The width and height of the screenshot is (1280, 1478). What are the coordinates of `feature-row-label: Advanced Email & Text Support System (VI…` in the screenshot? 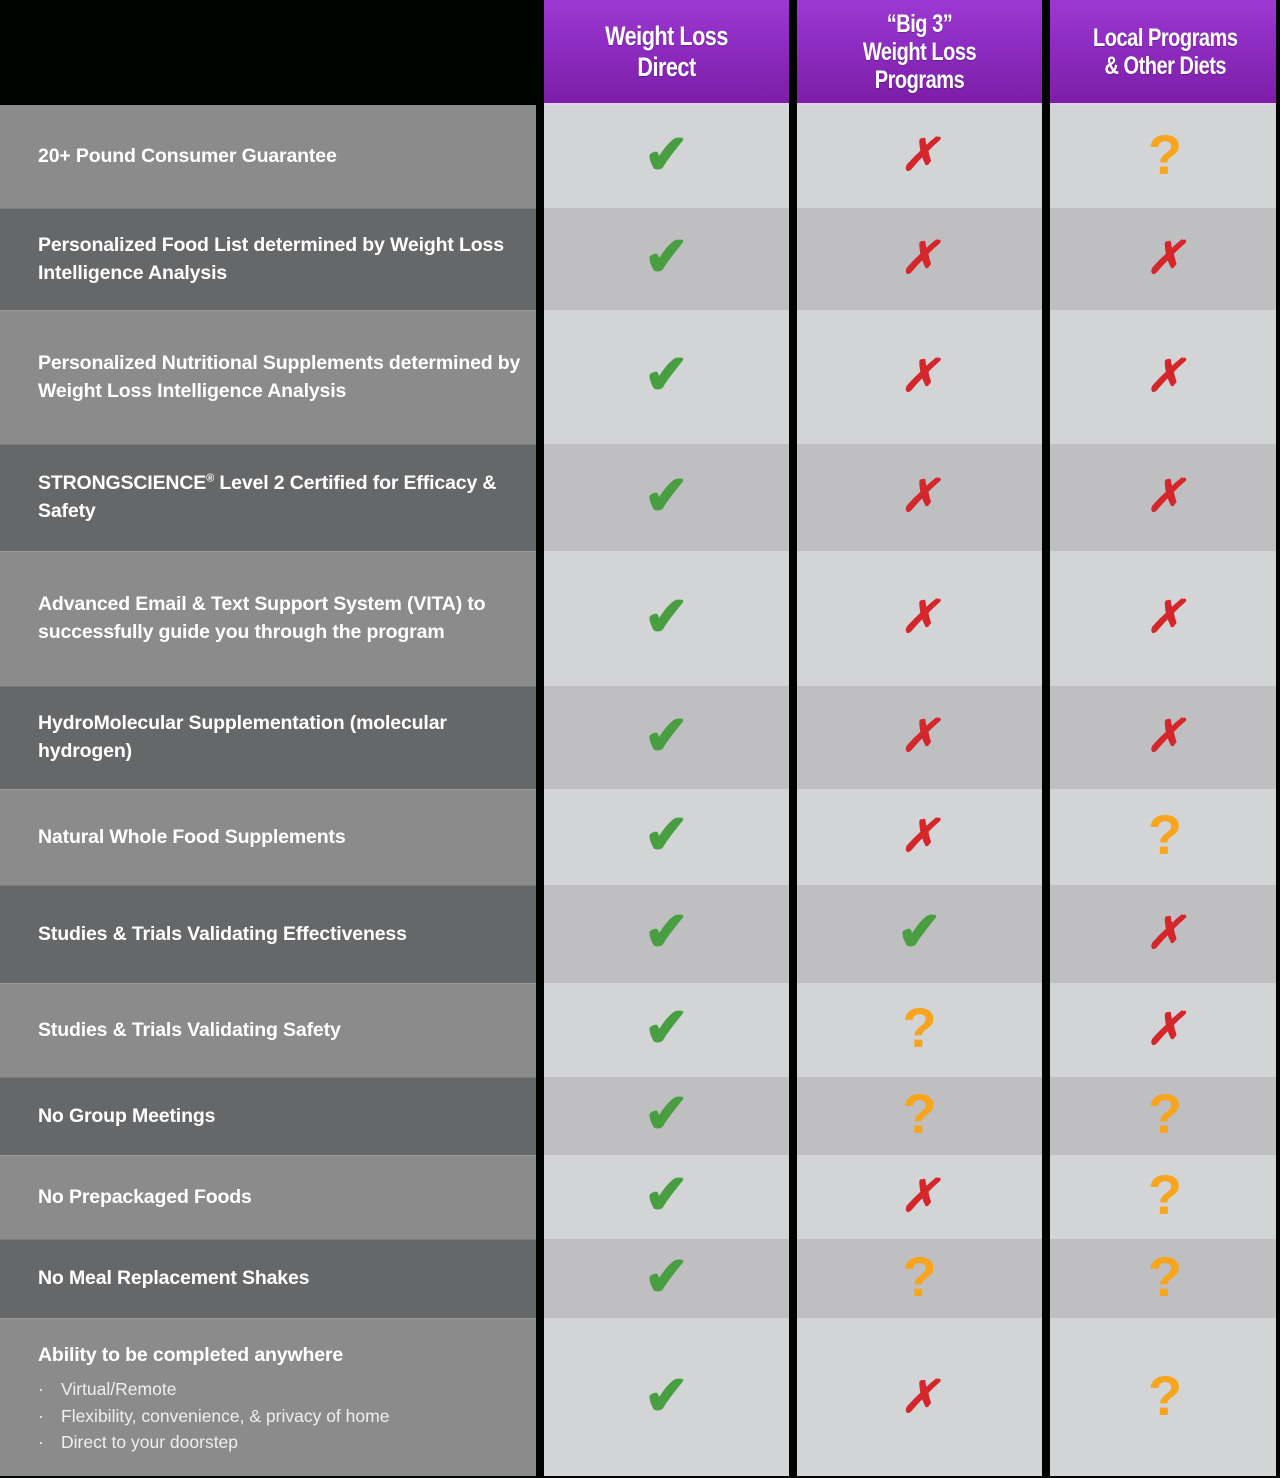 It's located at (268, 618).